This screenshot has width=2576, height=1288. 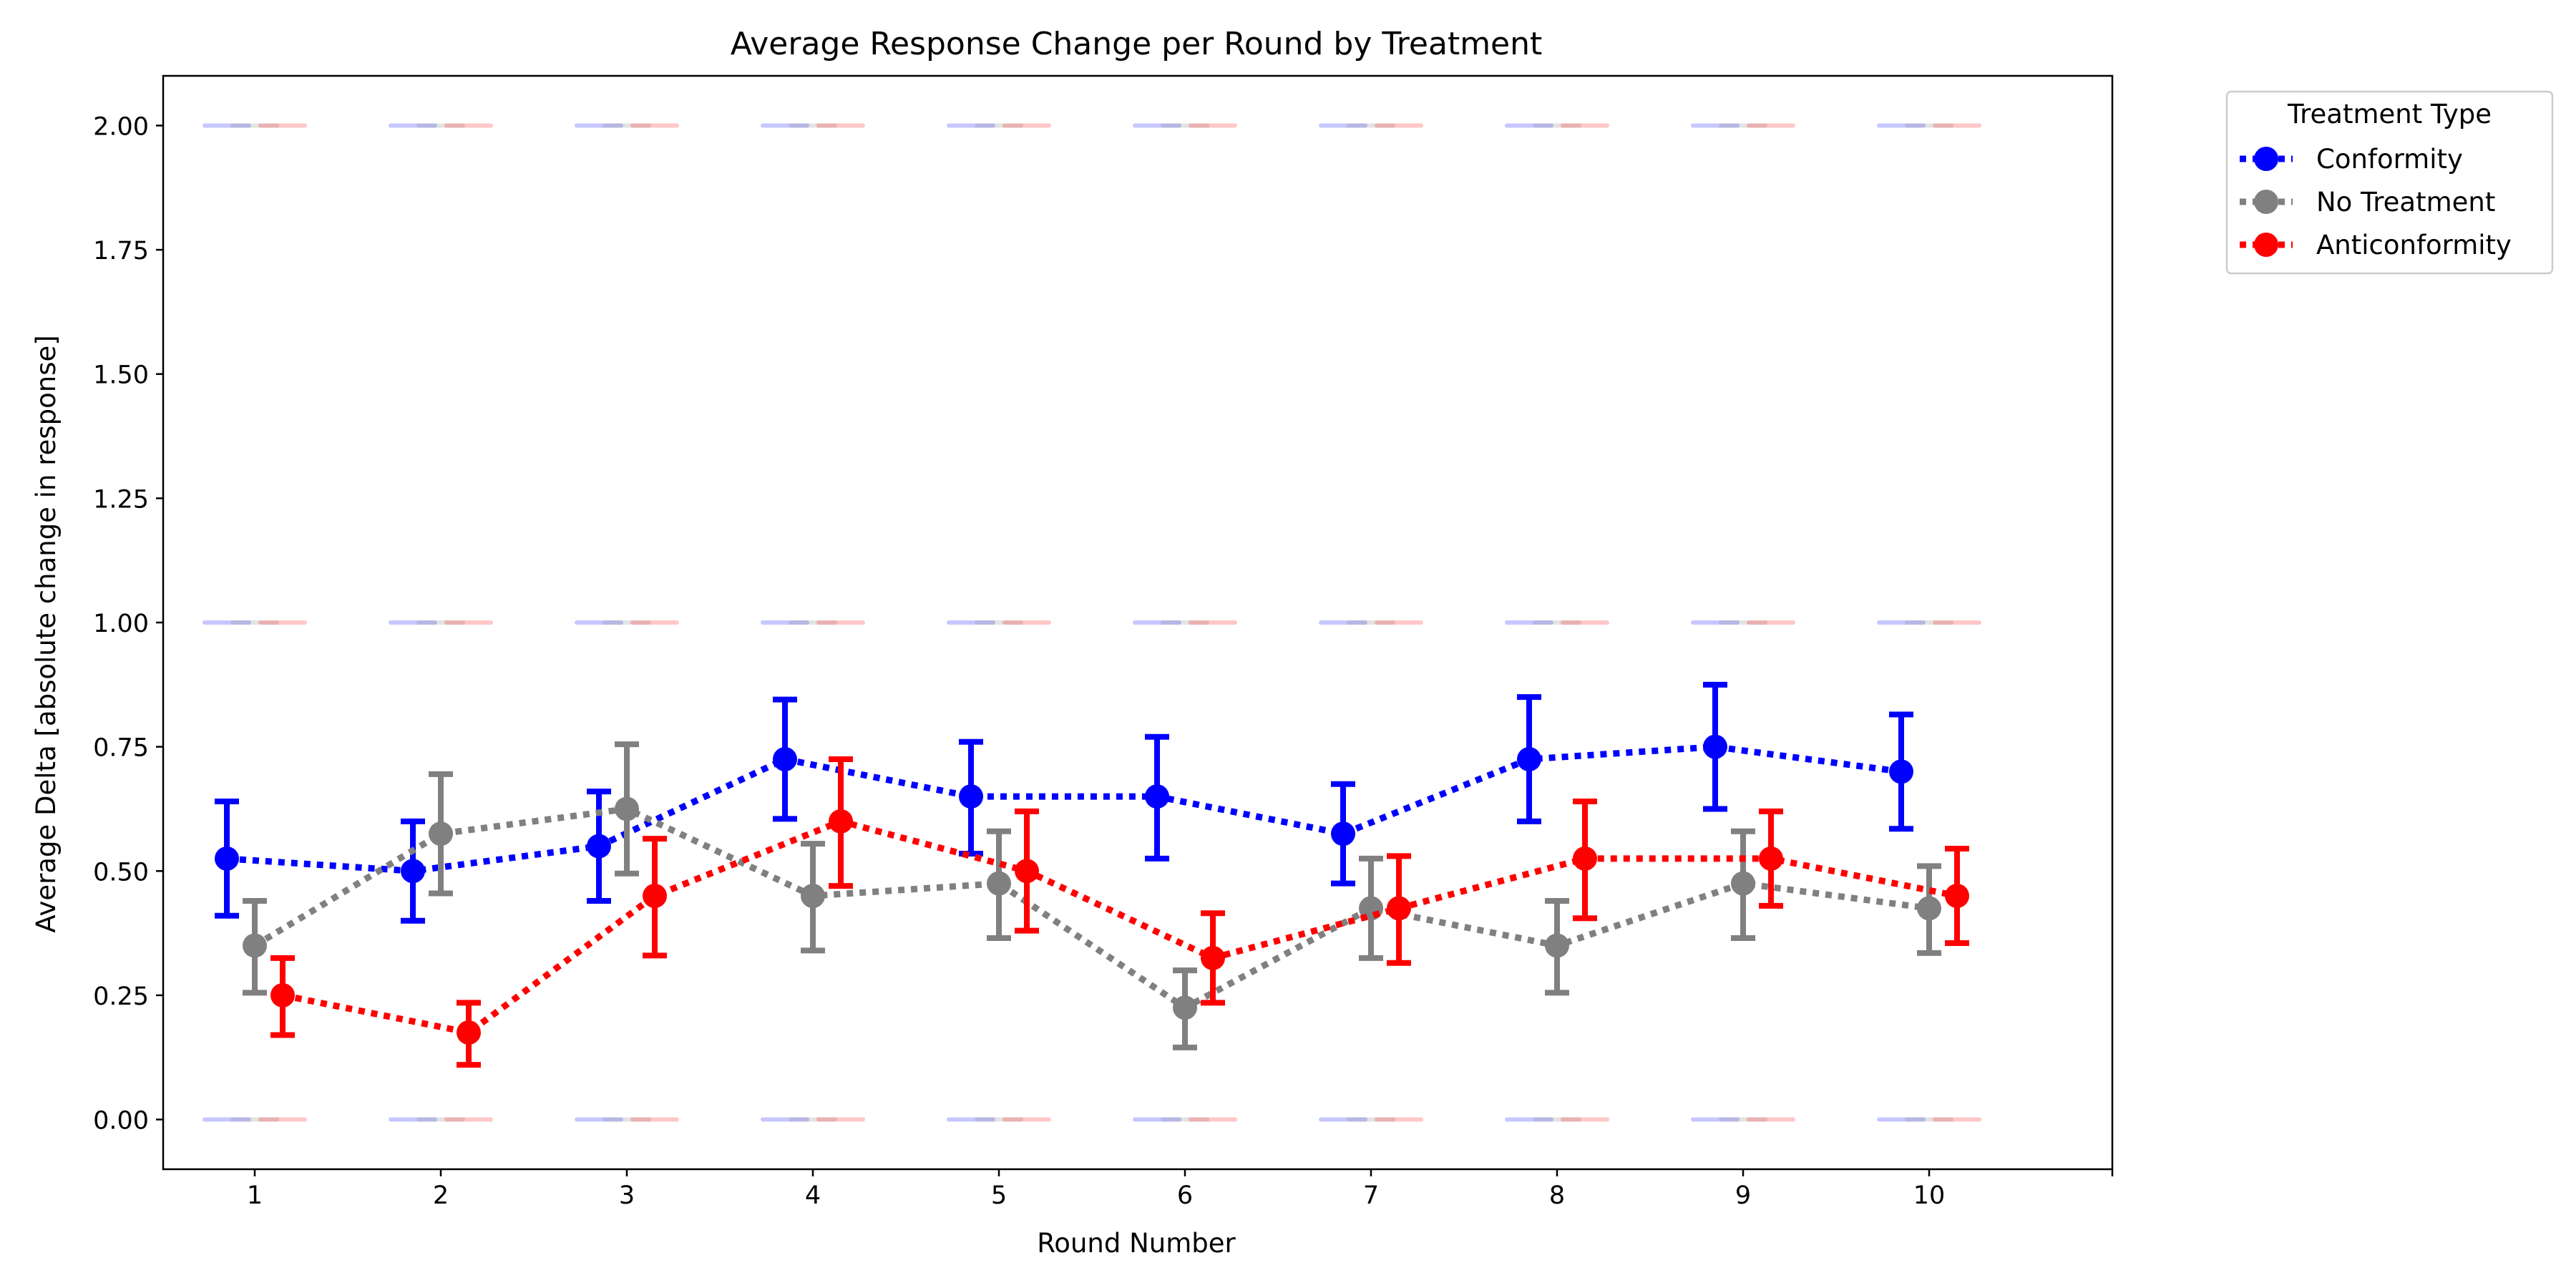 What do you see at coordinates (121, 996) in the screenshot?
I see `y-tick-label: 0.25` at bounding box center [121, 996].